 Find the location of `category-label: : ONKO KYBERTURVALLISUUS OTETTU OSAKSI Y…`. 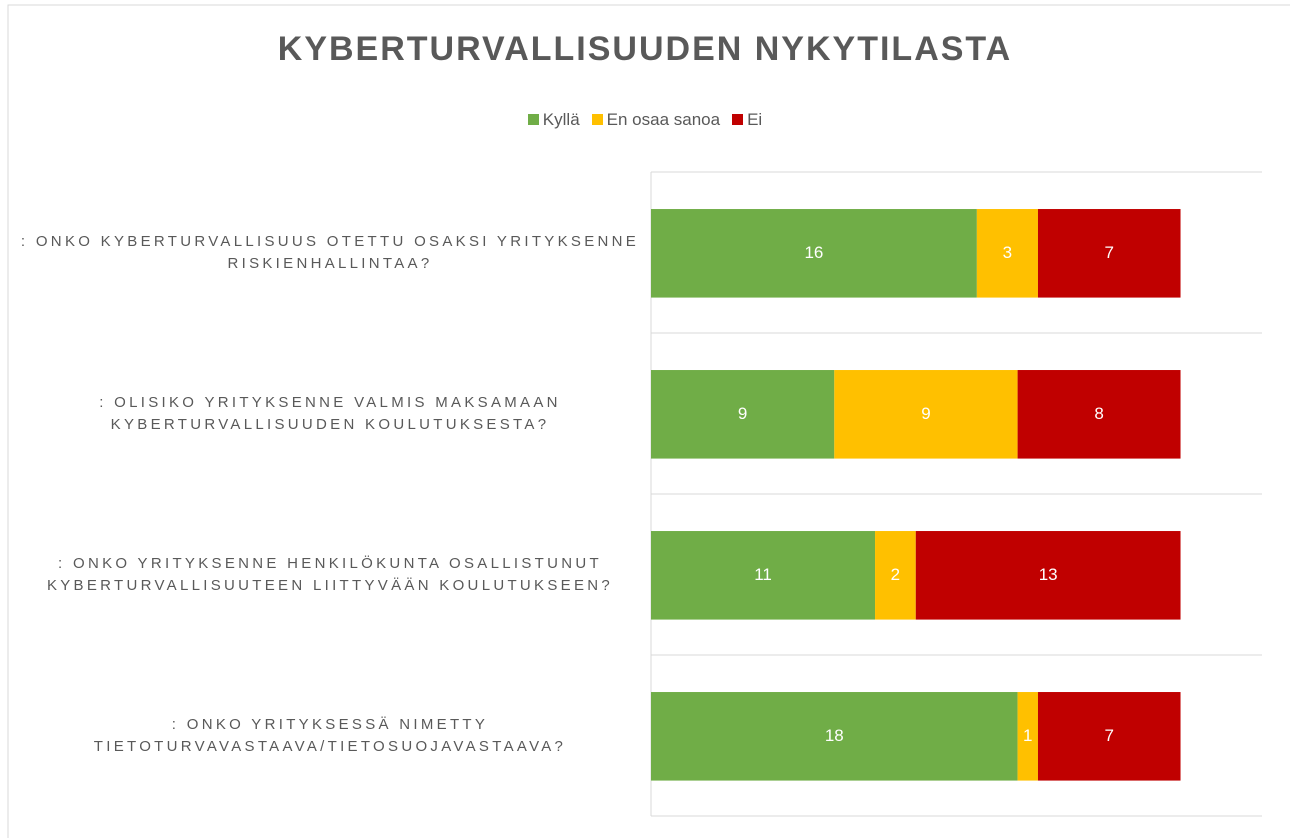

category-label: : ONKO KYBERTURVALLISUUS OTETTU OSAKSI Y… is located at coordinates (330, 252).